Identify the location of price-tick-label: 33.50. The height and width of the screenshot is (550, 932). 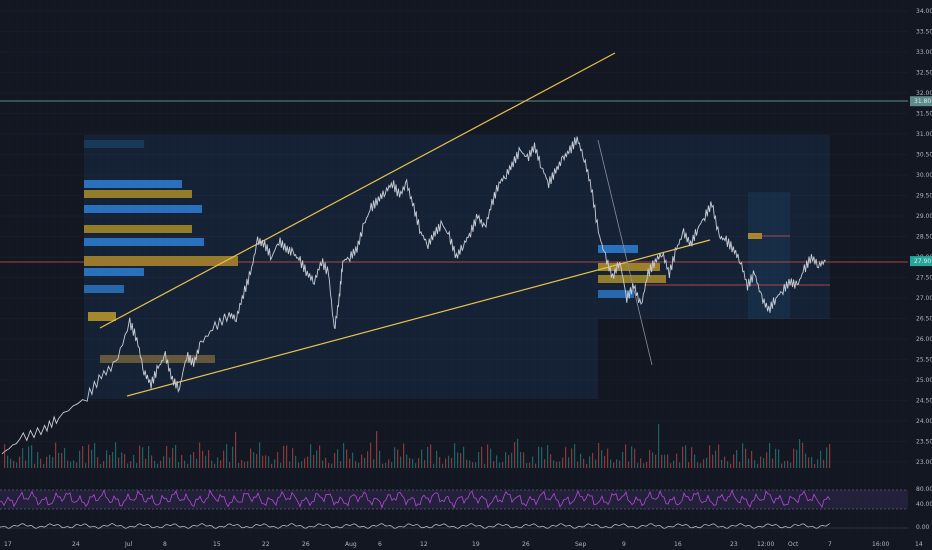
(924, 32).